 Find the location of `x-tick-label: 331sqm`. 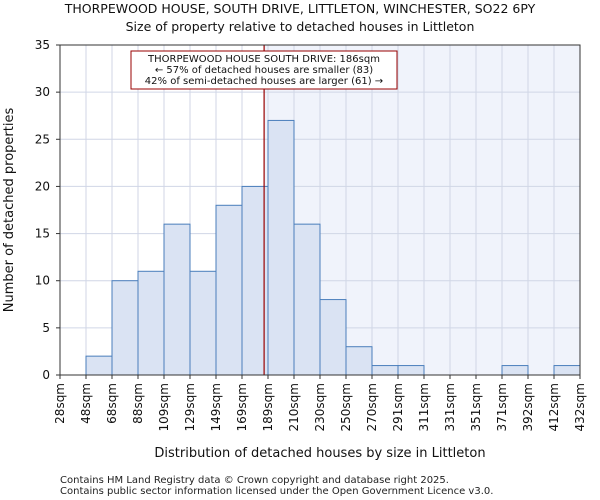

x-tick-label: 331sqm is located at coordinates (450, 407).